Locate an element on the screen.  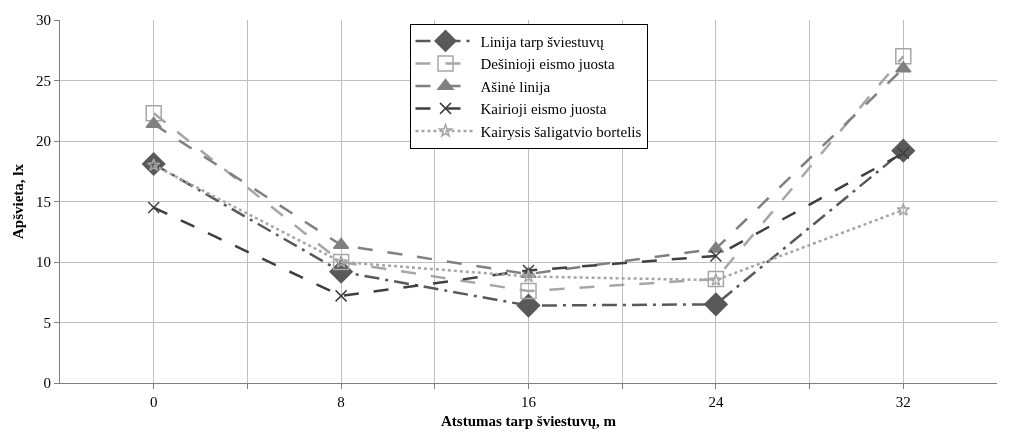
legend-label: Kairysis šaligatvio bortelis is located at coordinates (561, 131).